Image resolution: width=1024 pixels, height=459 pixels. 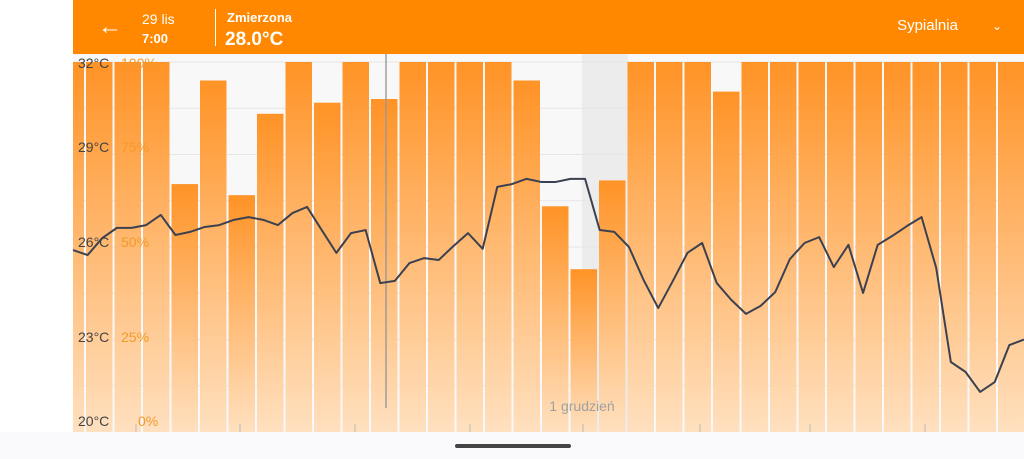 What do you see at coordinates (158, 19) in the screenshot?
I see `selected-date: 29 lis` at bounding box center [158, 19].